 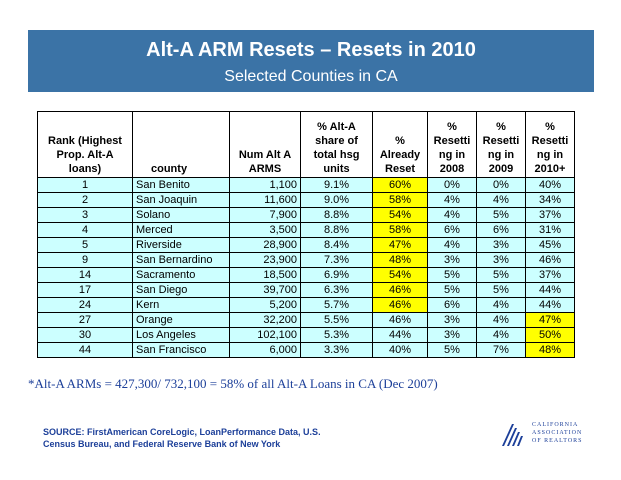 I want to click on arms-cell: 32,200, so click(x=265, y=320).